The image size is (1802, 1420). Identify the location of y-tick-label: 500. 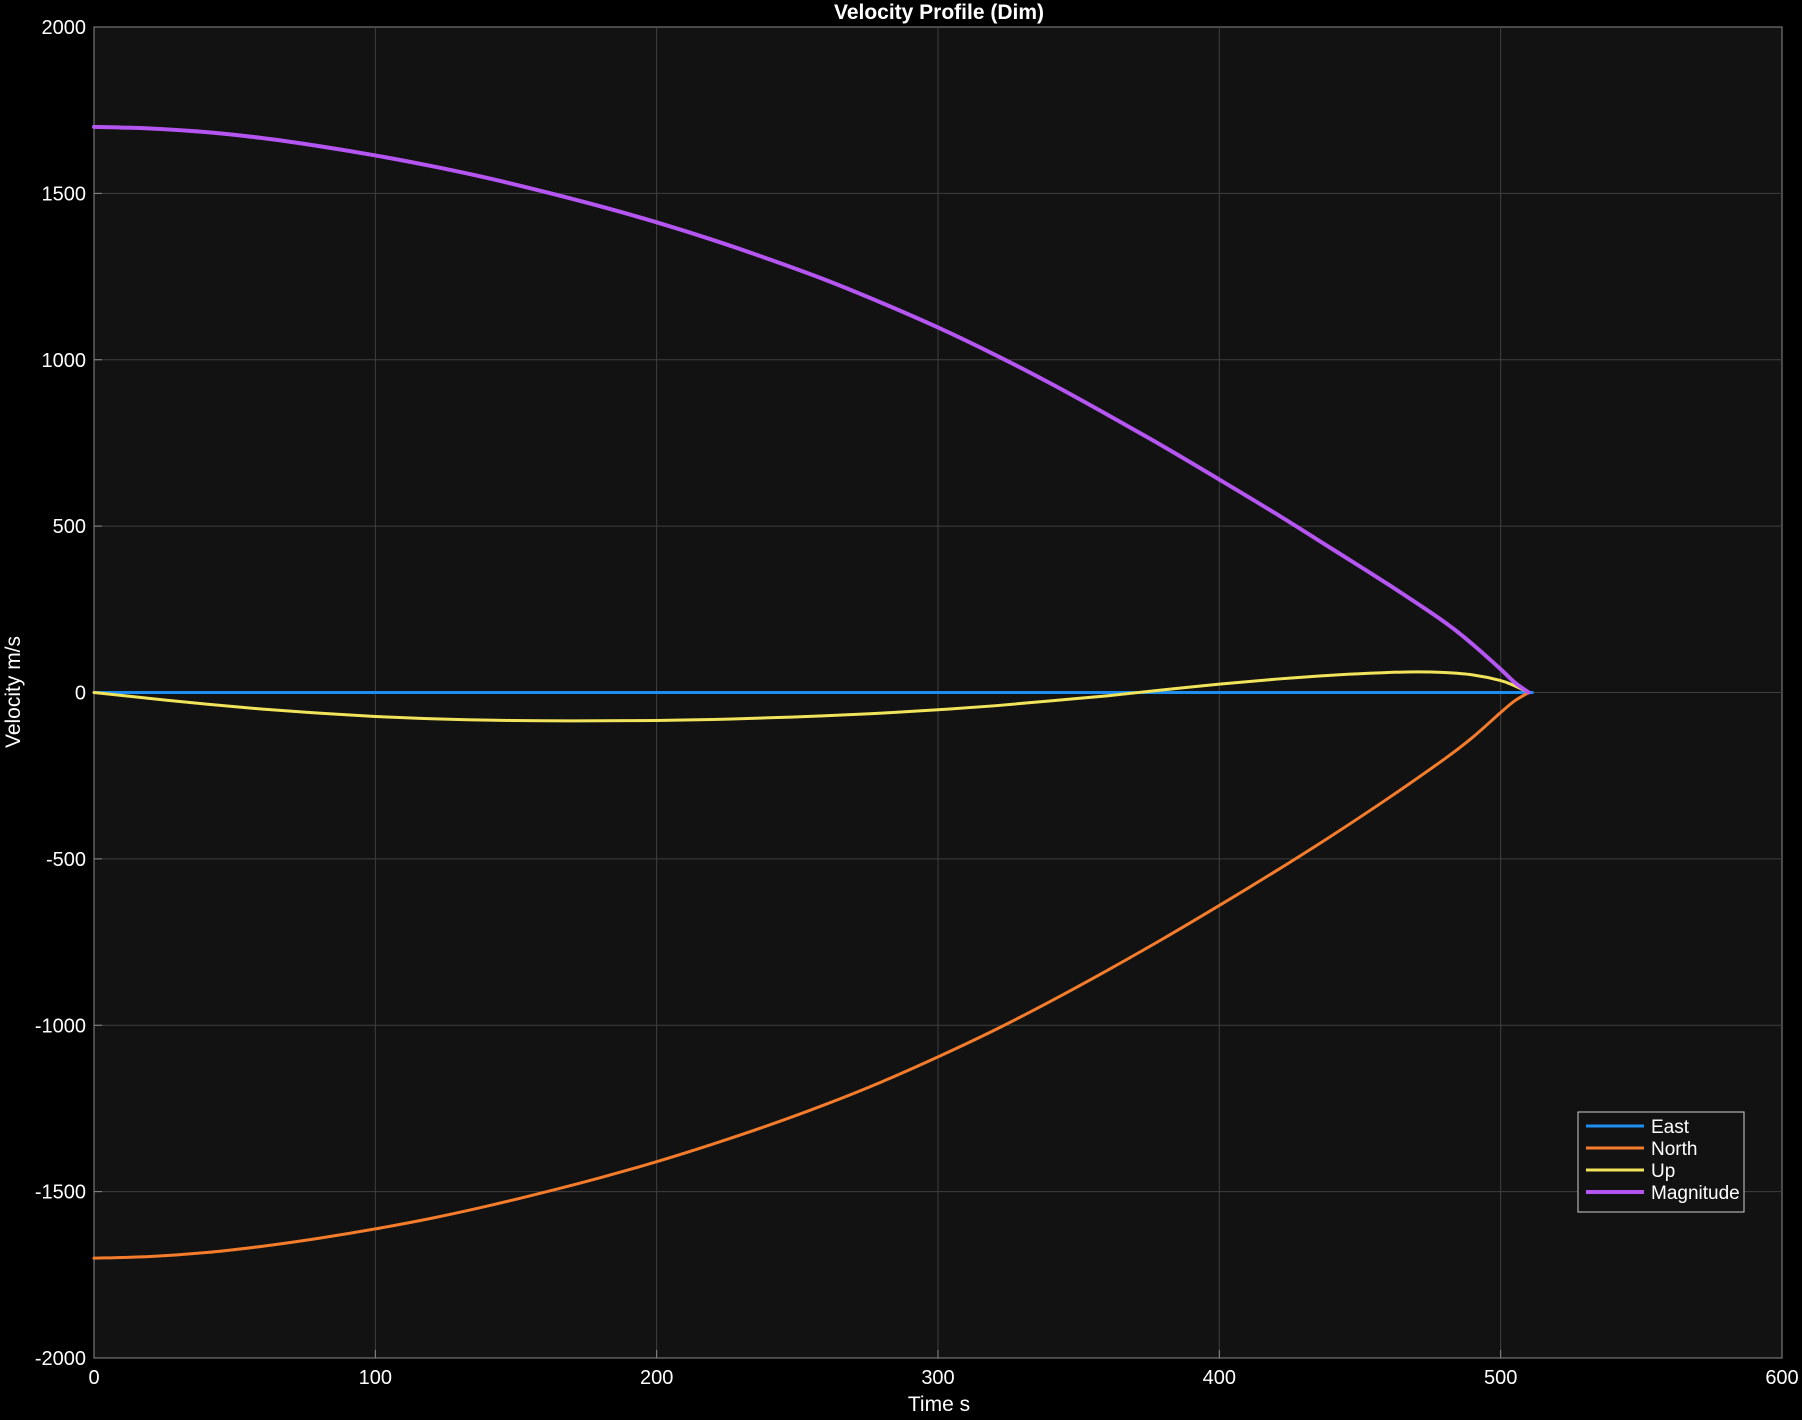
(69, 527).